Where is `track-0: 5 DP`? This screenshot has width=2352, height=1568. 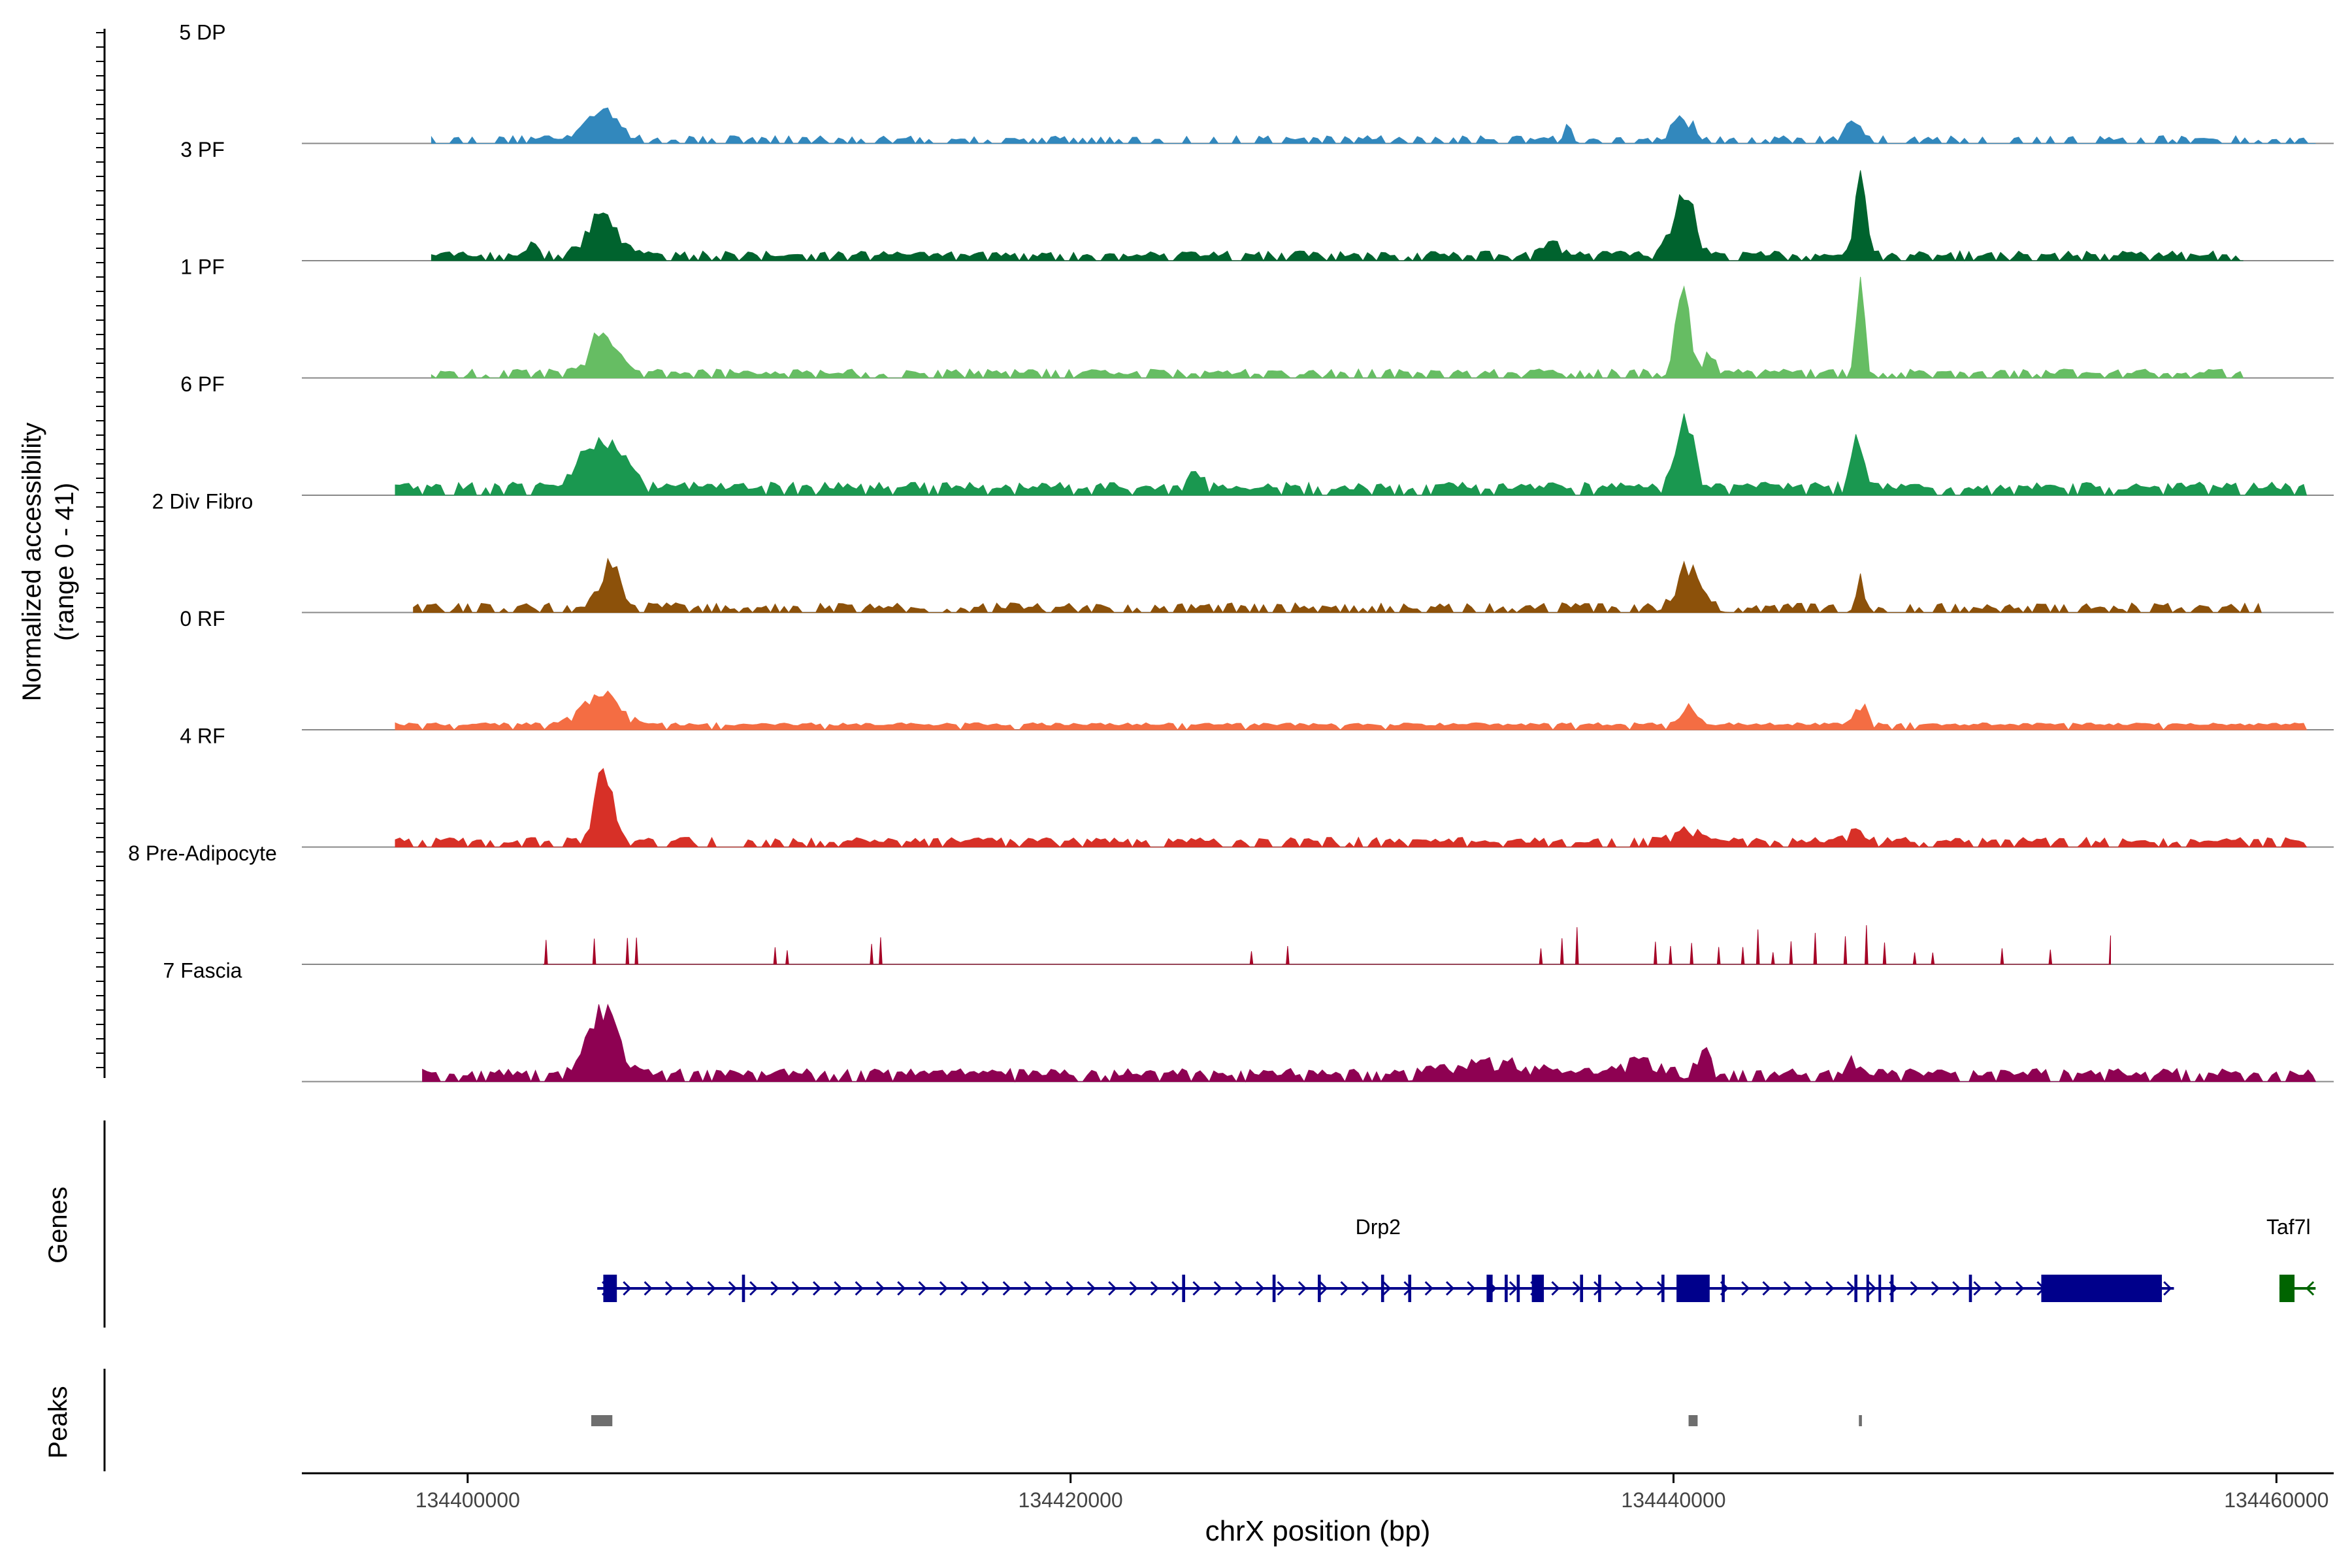
track-0: 5 DP is located at coordinates (1256, 82).